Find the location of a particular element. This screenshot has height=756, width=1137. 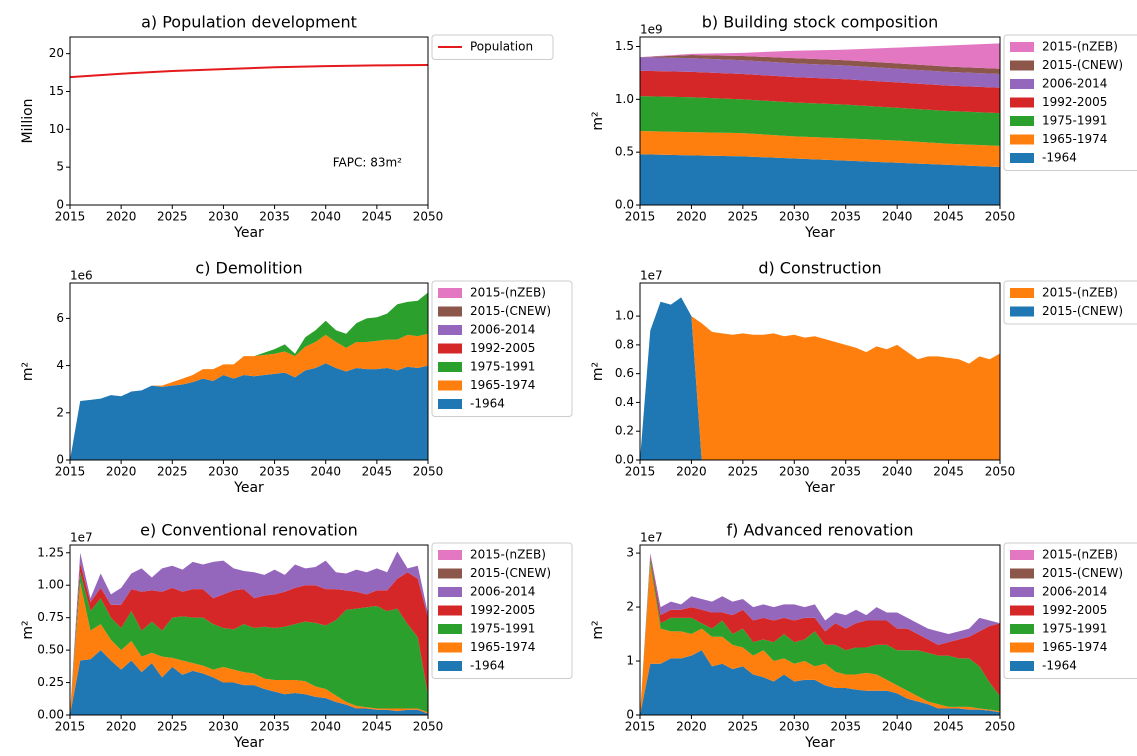

y-tick-label: 0.75 is located at coordinates (50, 617).